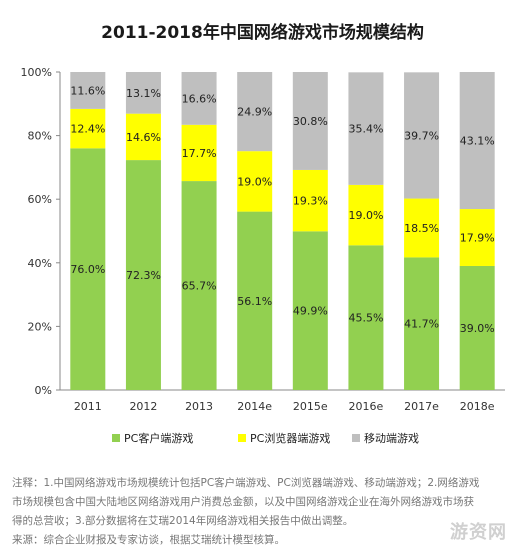 The width and height of the screenshot is (525, 550). I want to click on data-label: 14.6%, so click(143, 137).